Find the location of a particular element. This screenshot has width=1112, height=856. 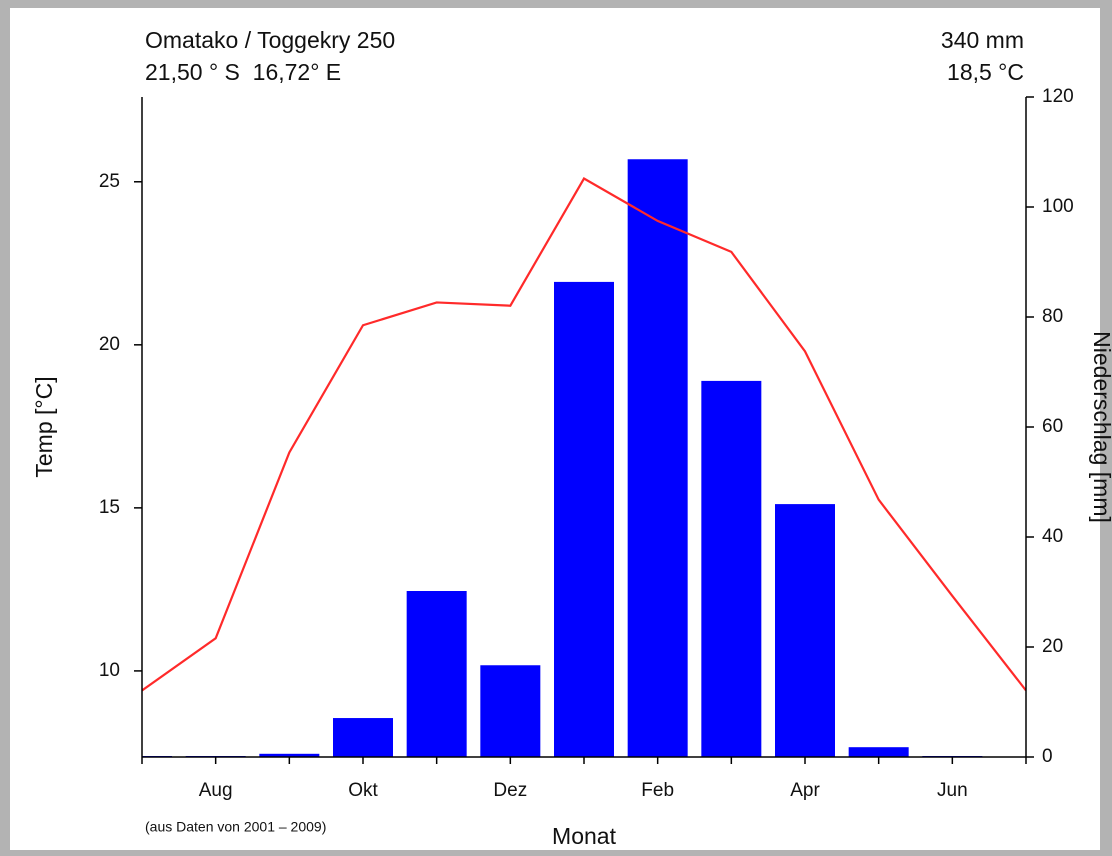

x-tick-label: Feb is located at coordinates (657, 790).